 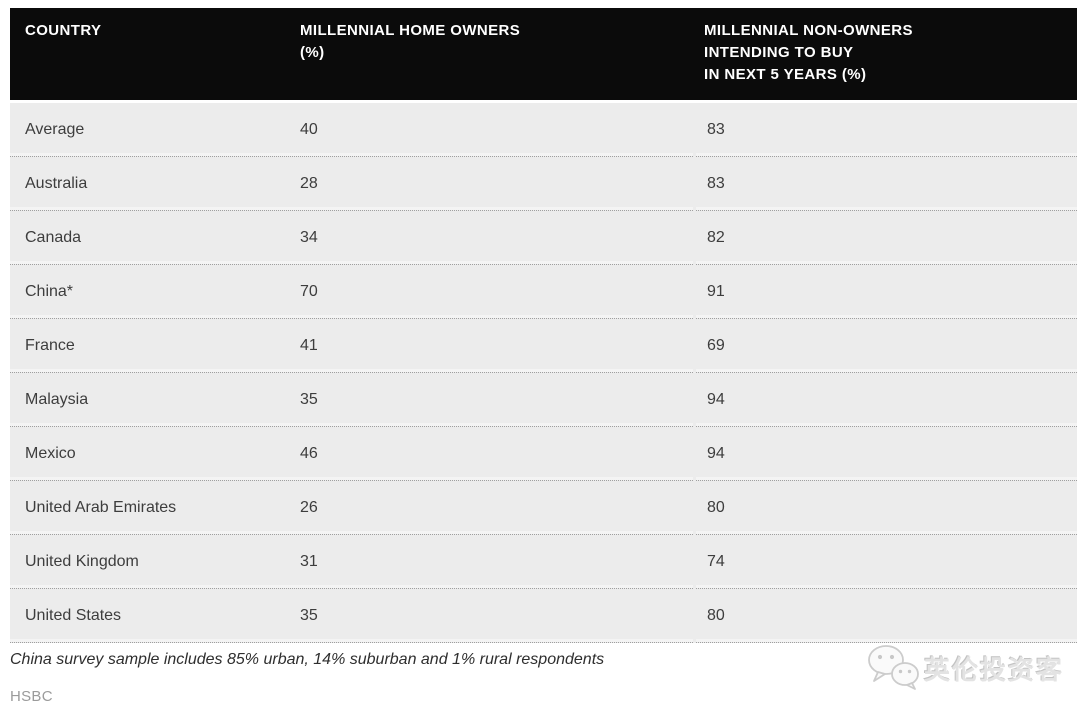 I want to click on column-header-home-owners: MILLENNIAL HOME OWNERS (%), so click(x=496, y=54).